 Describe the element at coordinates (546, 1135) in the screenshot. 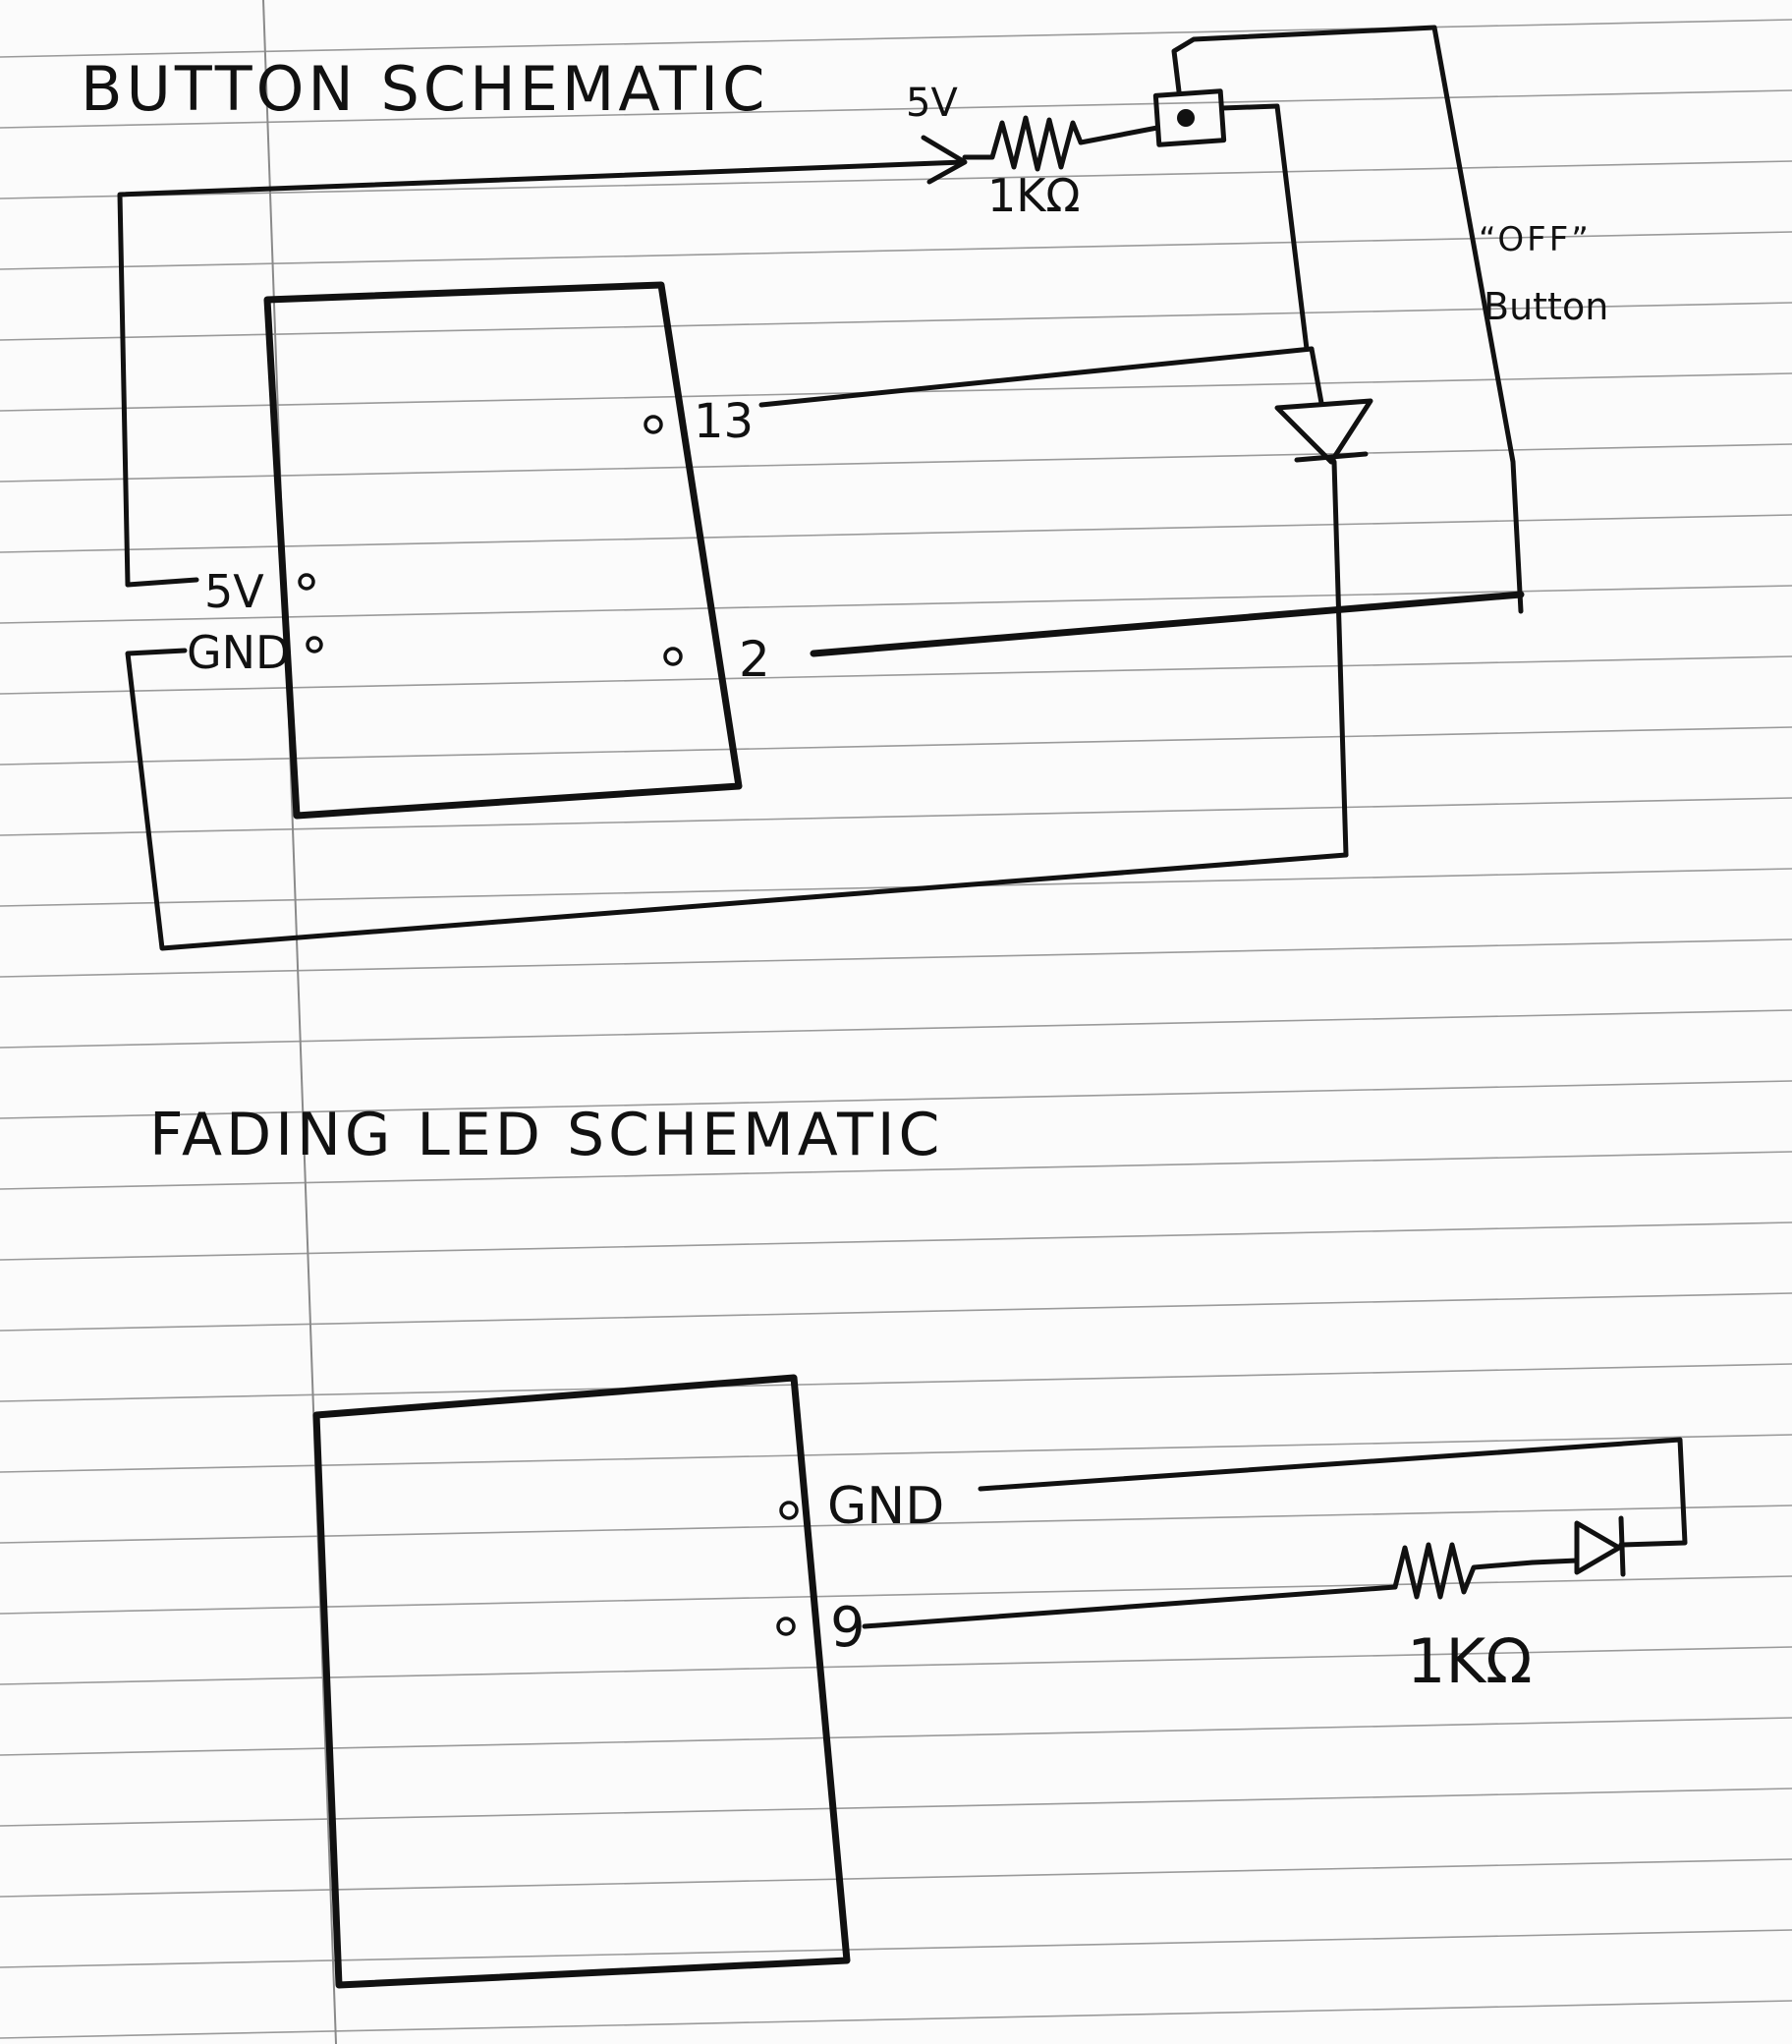

I see `fading-led-title: FADING LED SCHEMATIC` at that location.